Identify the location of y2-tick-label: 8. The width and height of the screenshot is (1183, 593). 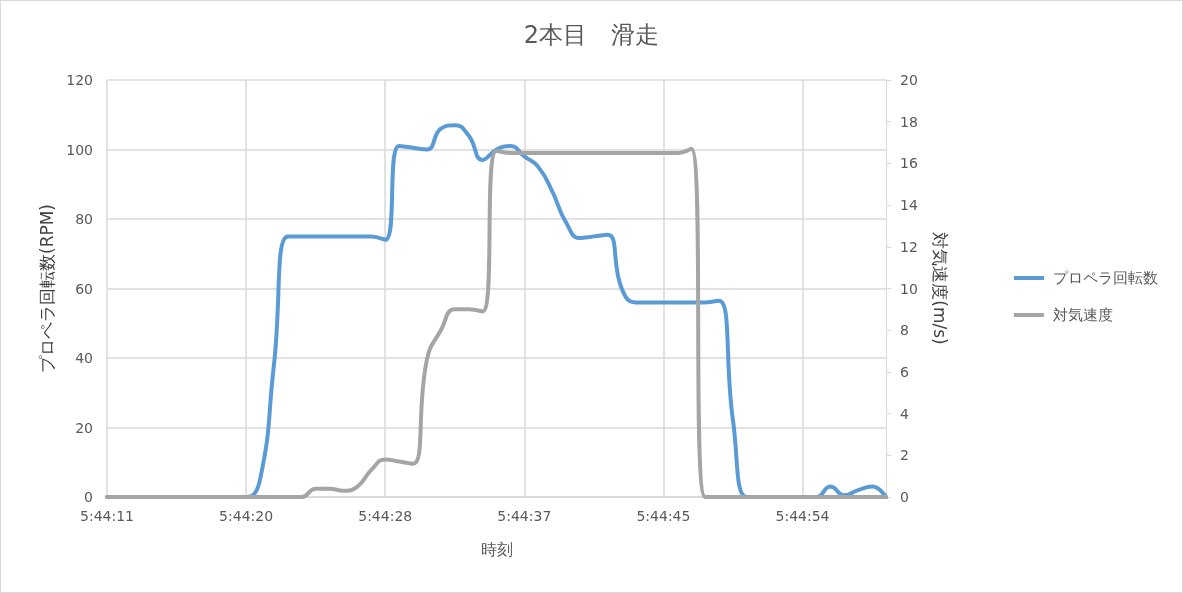
(904, 330).